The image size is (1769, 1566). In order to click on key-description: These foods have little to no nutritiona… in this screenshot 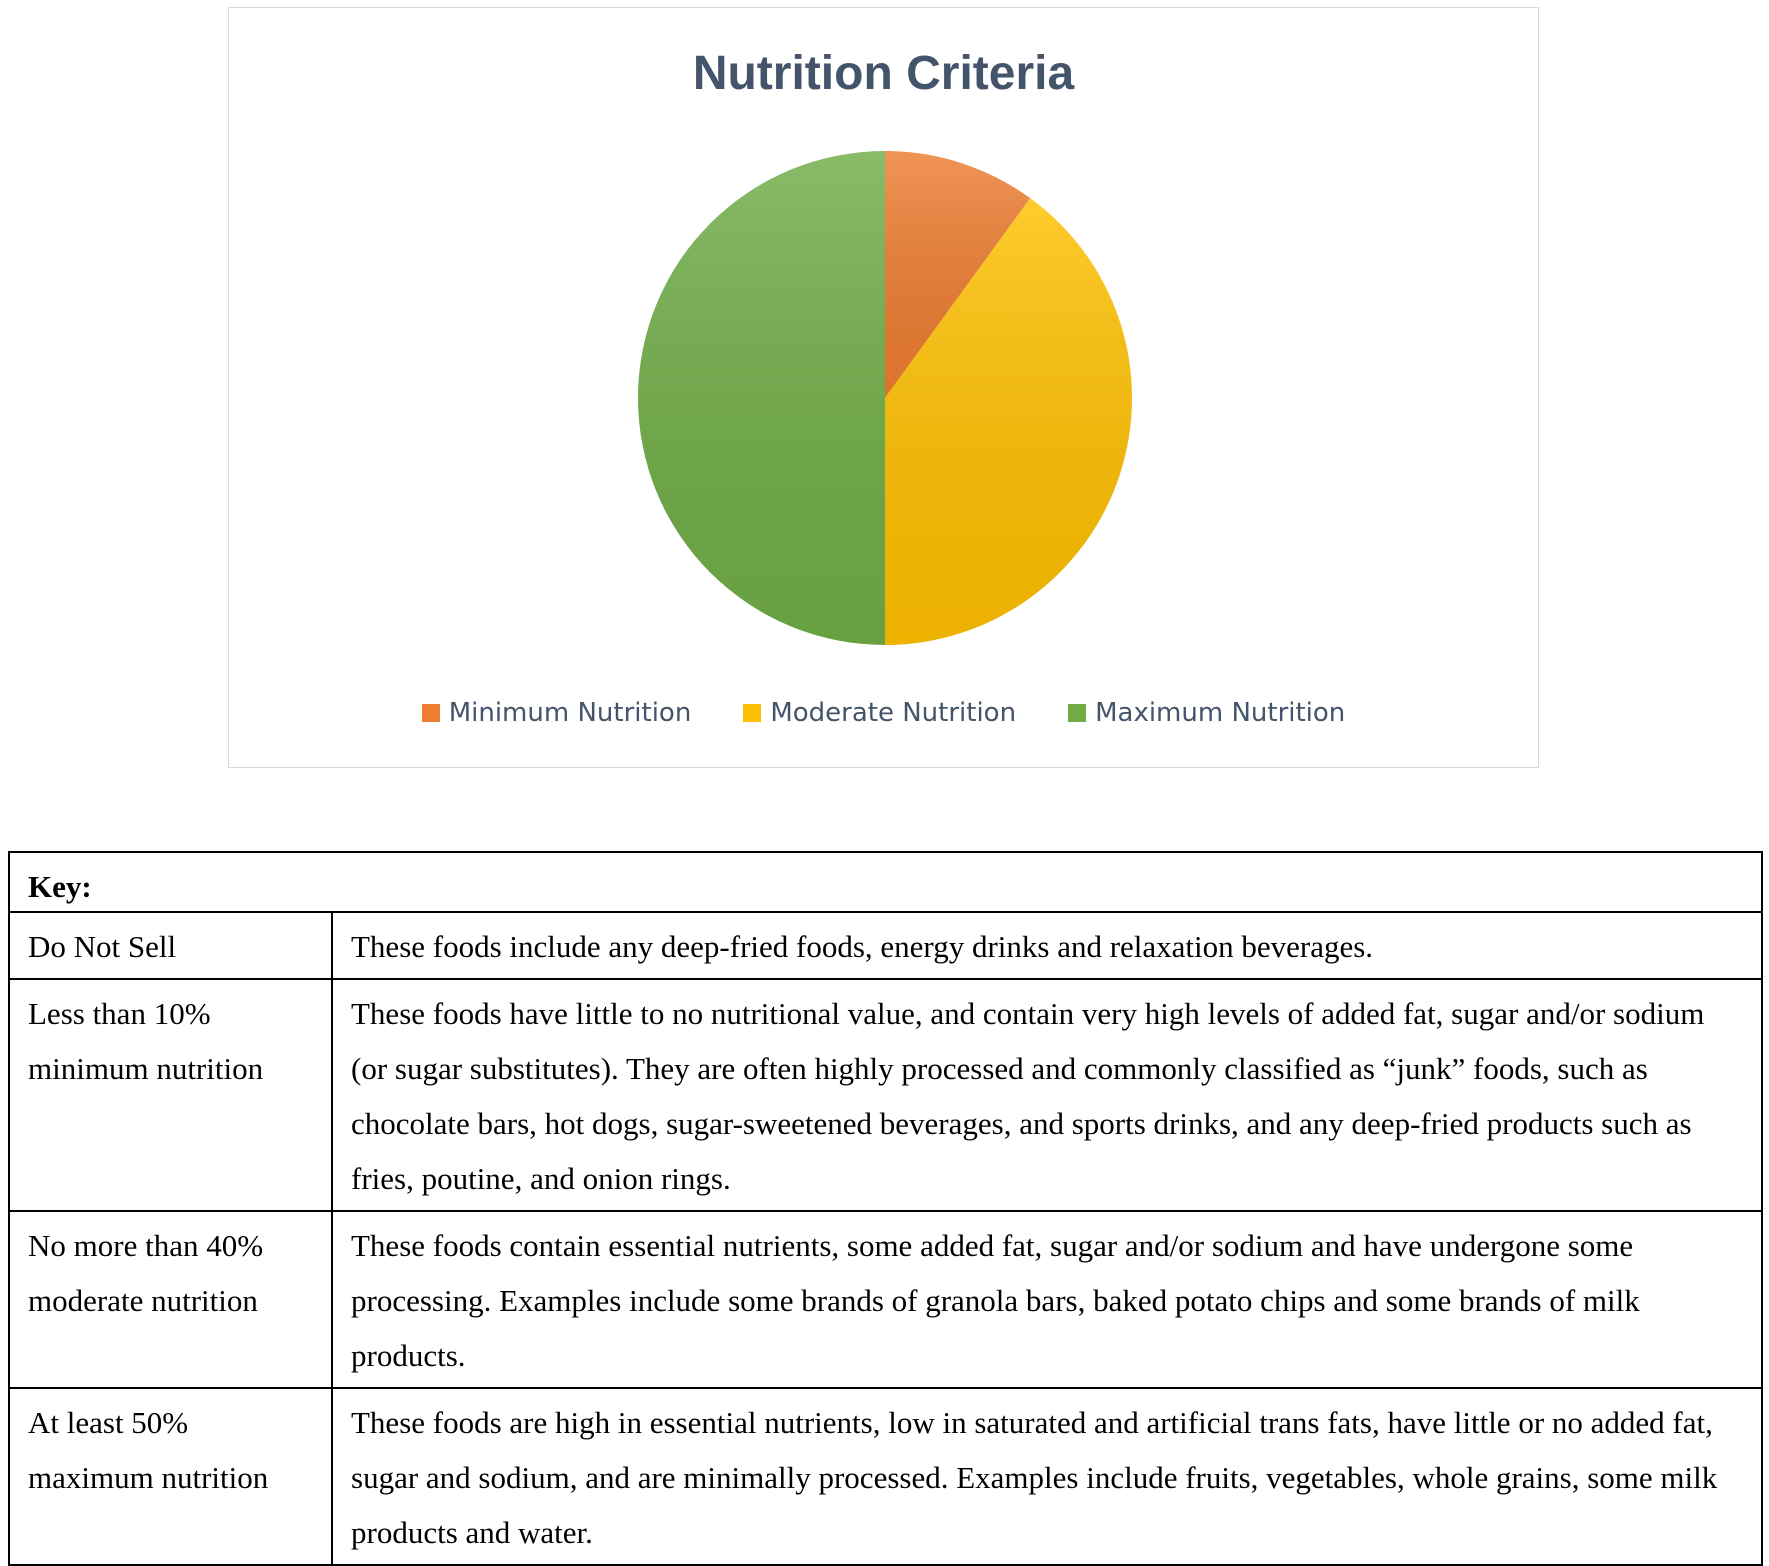, I will do `click(1047, 1095)`.